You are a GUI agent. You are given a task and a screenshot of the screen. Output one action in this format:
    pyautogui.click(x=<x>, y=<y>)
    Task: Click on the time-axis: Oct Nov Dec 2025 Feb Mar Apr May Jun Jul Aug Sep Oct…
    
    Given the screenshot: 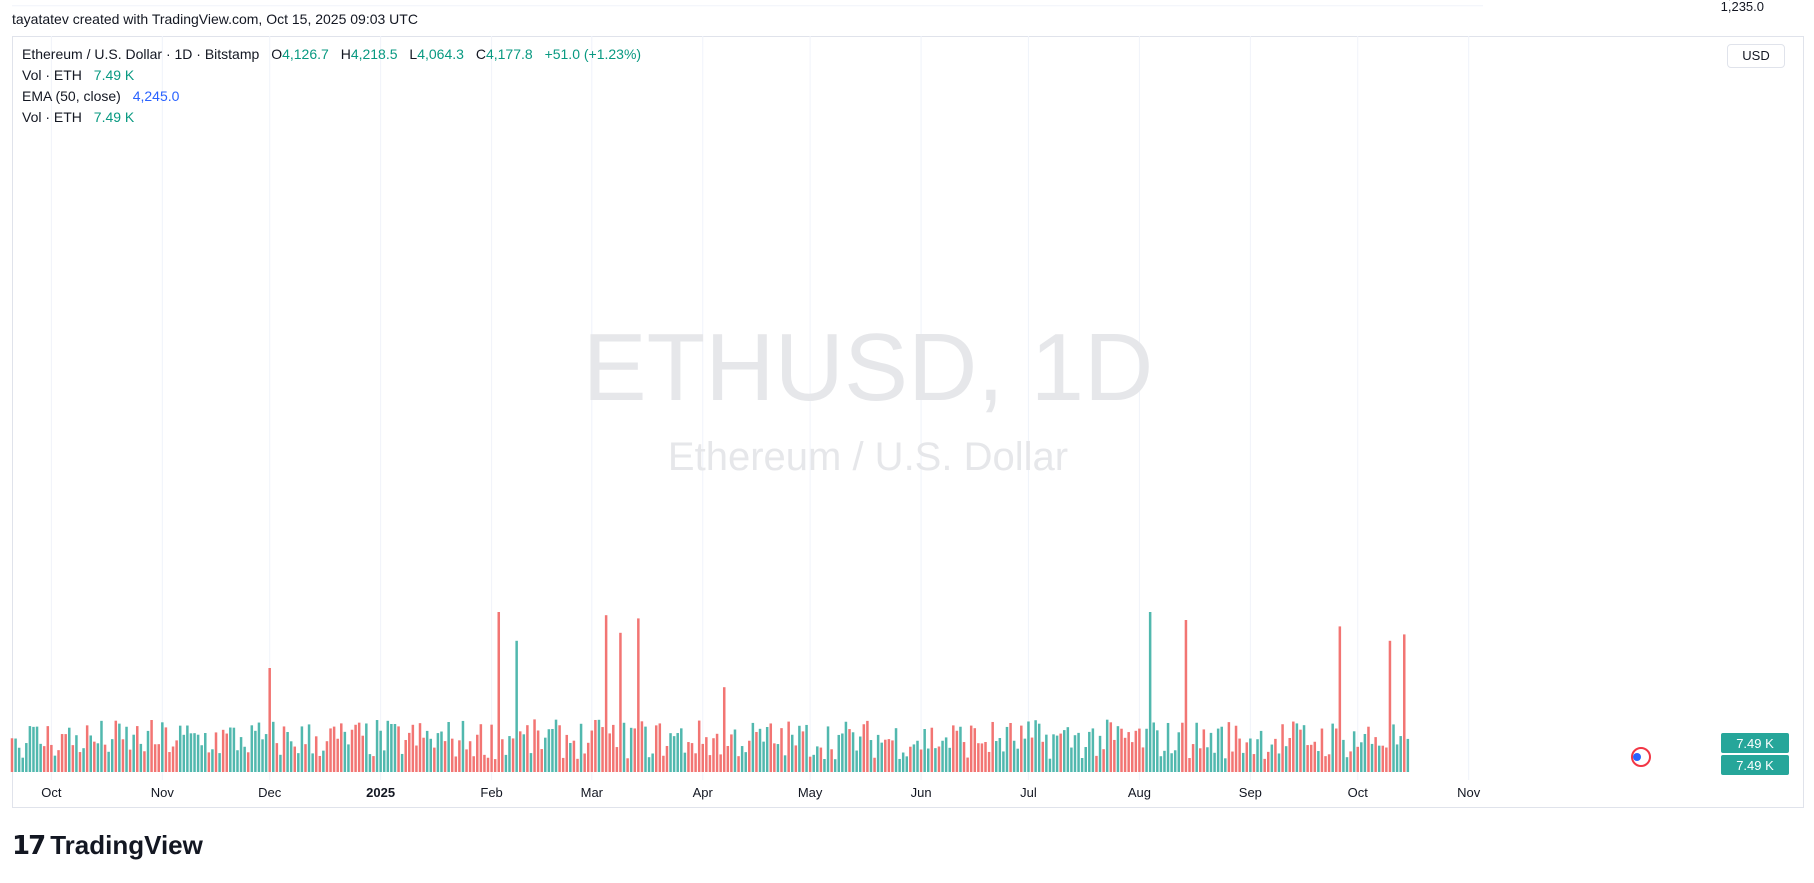 What is the action you would take?
    pyautogui.click(x=760, y=792)
    